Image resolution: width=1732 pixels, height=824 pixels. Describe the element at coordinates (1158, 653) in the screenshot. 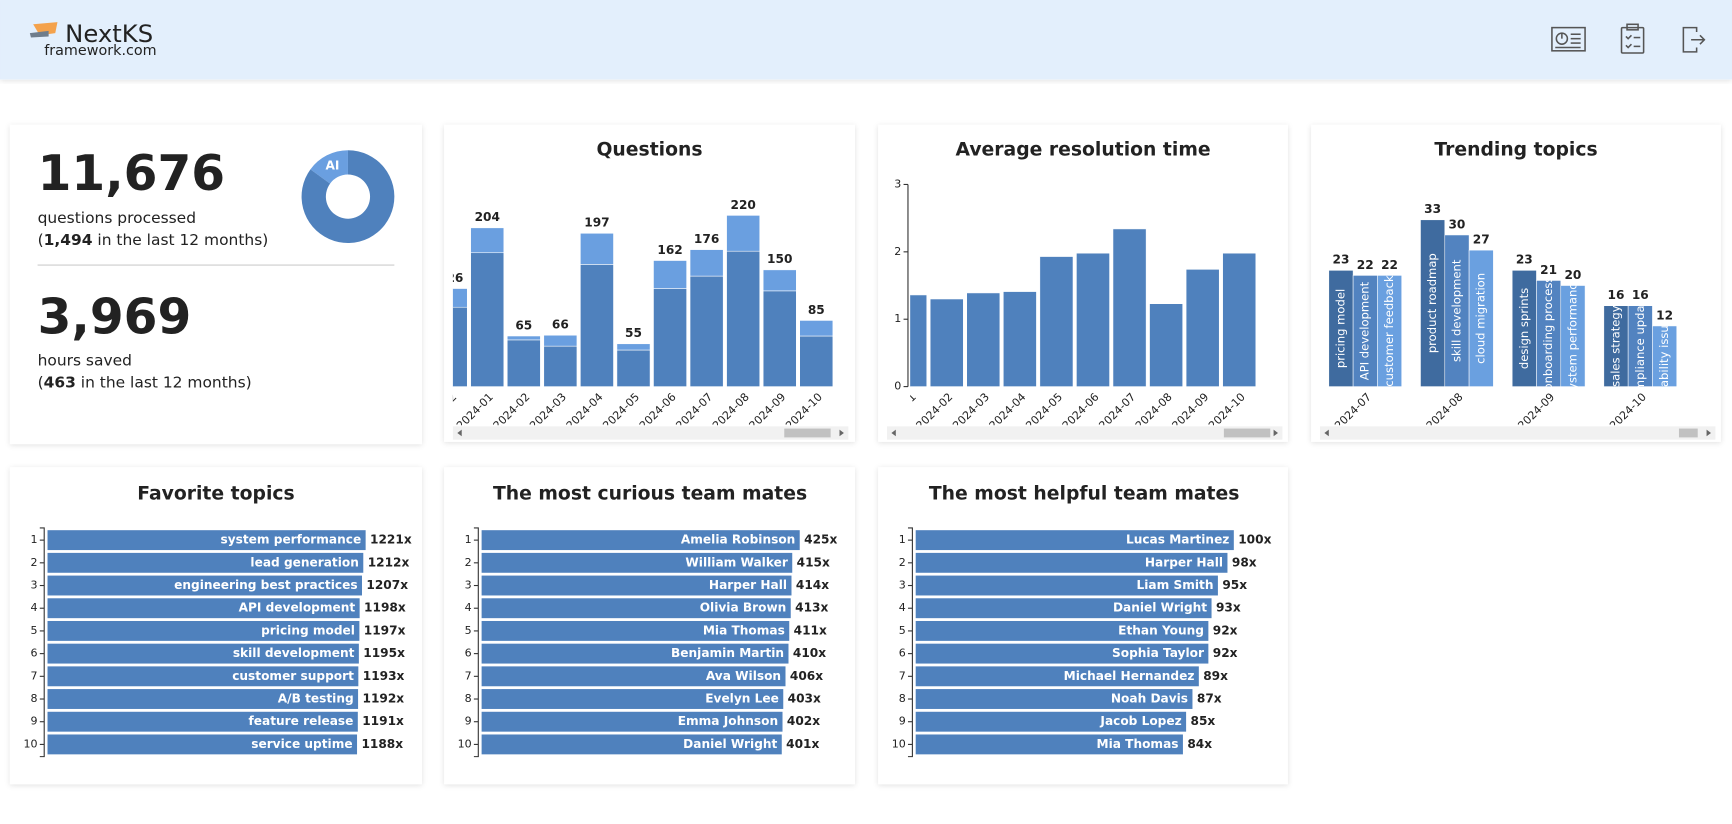

I see `bar-label: Sophia Taylor` at that location.